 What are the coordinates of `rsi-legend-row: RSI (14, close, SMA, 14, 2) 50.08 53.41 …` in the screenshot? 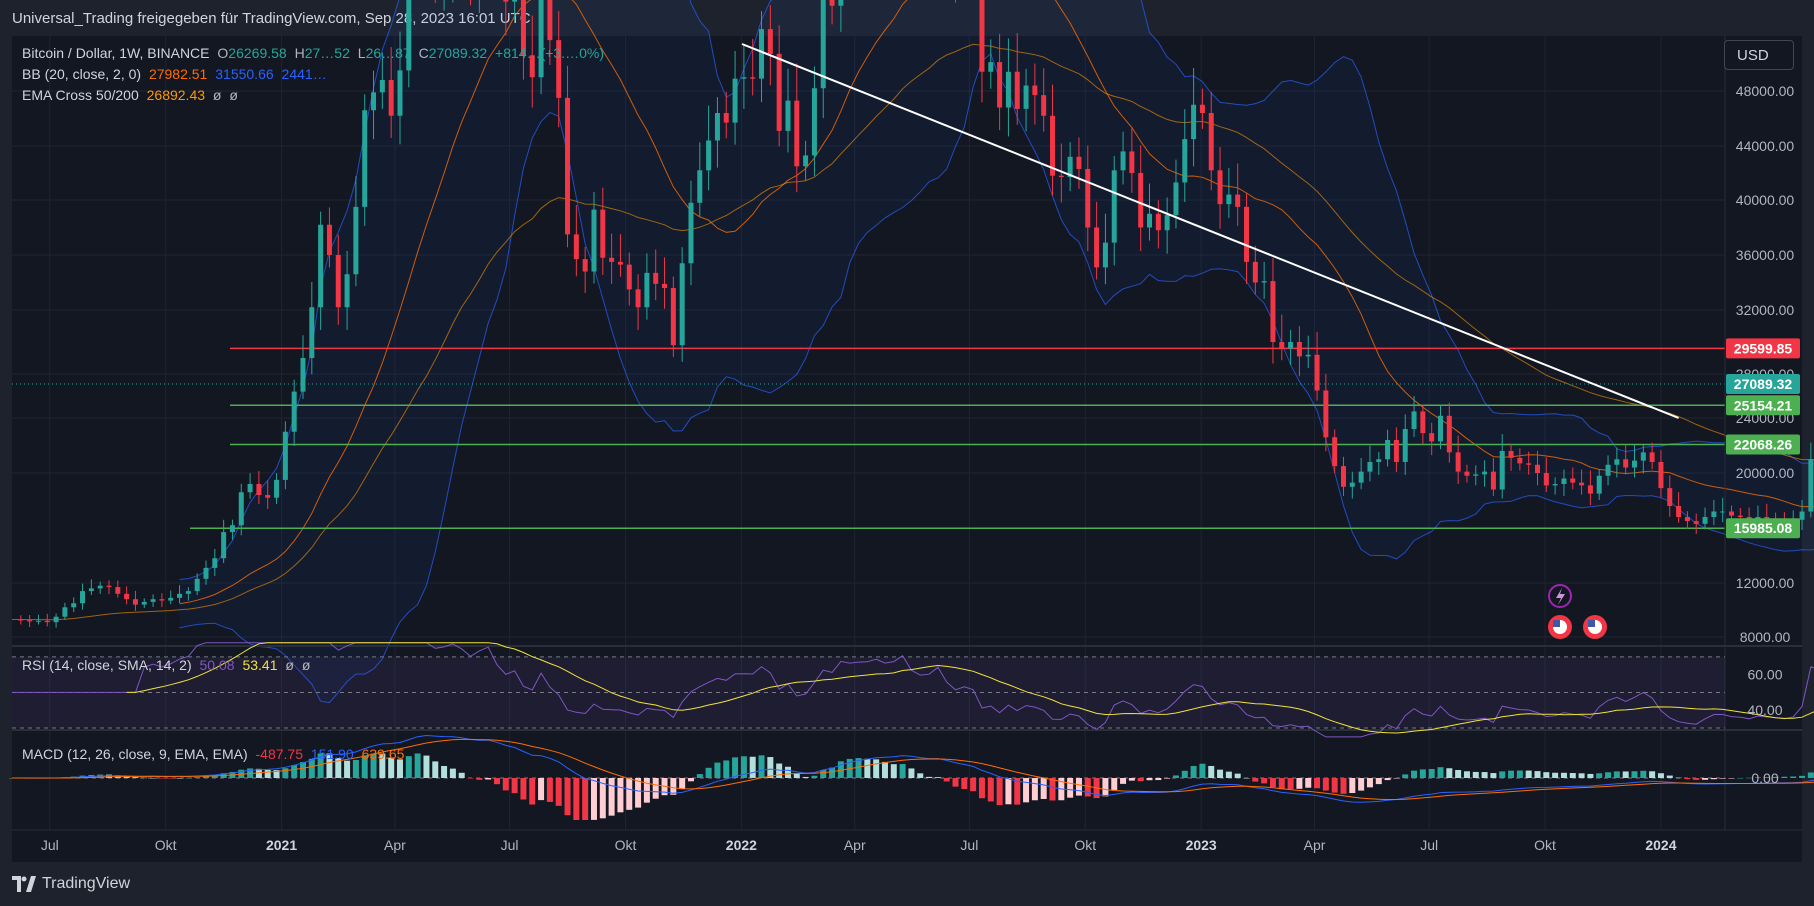 It's located at (168, 665).